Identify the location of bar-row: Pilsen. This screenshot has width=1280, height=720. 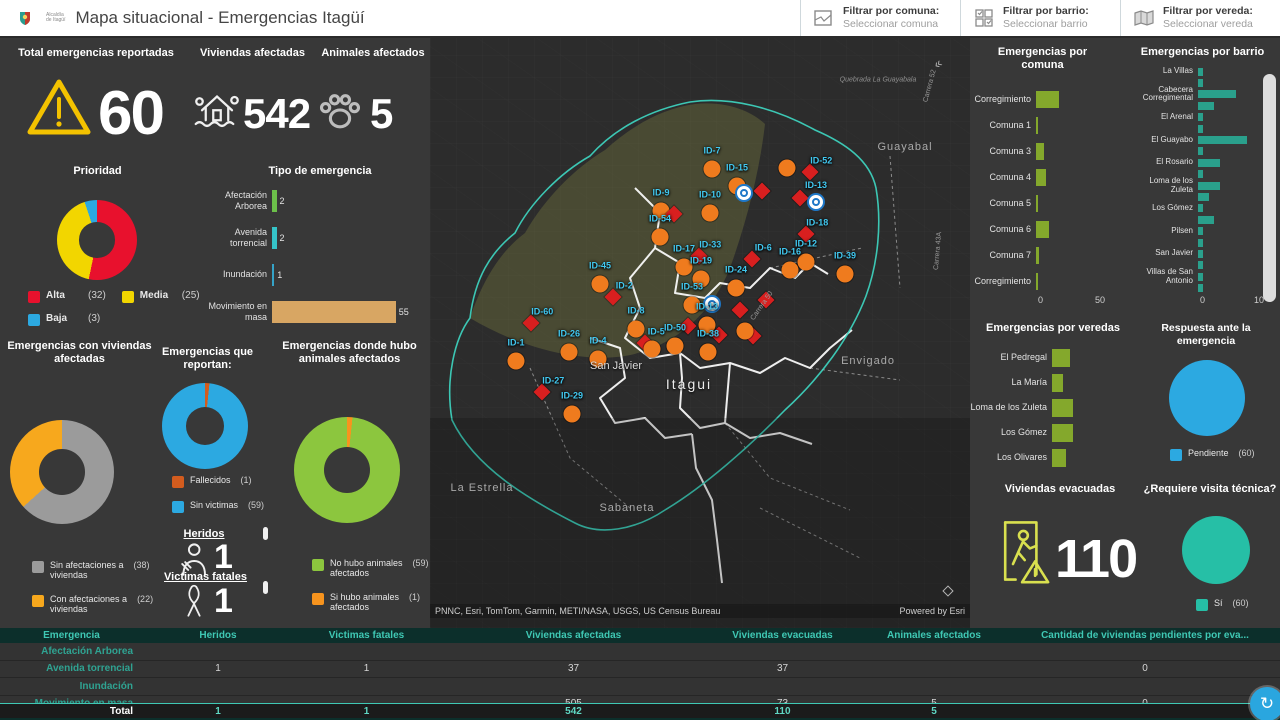
(1201, 230).